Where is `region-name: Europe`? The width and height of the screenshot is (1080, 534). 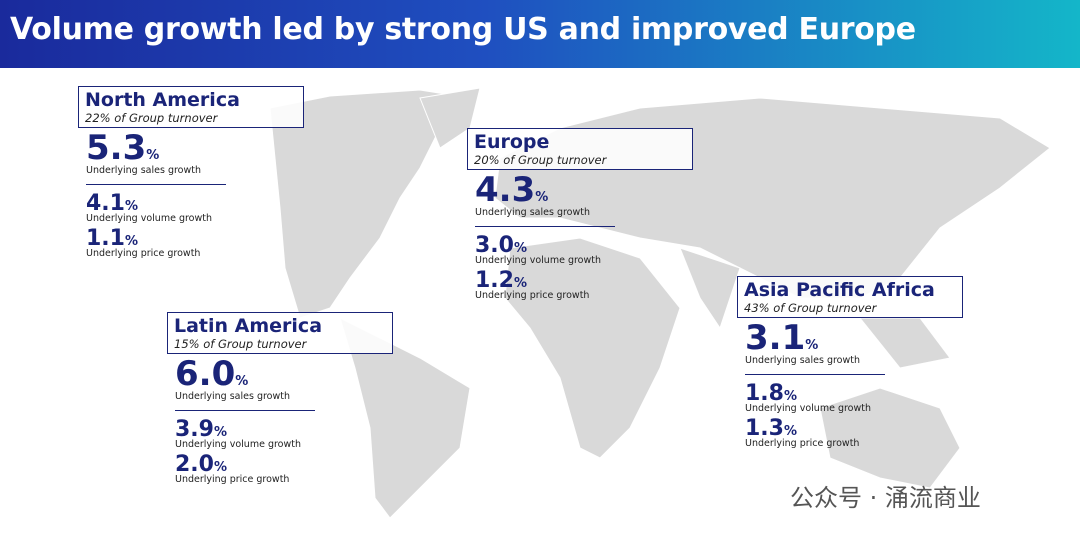
region-name: Europe is located at coordinates (512, 142).